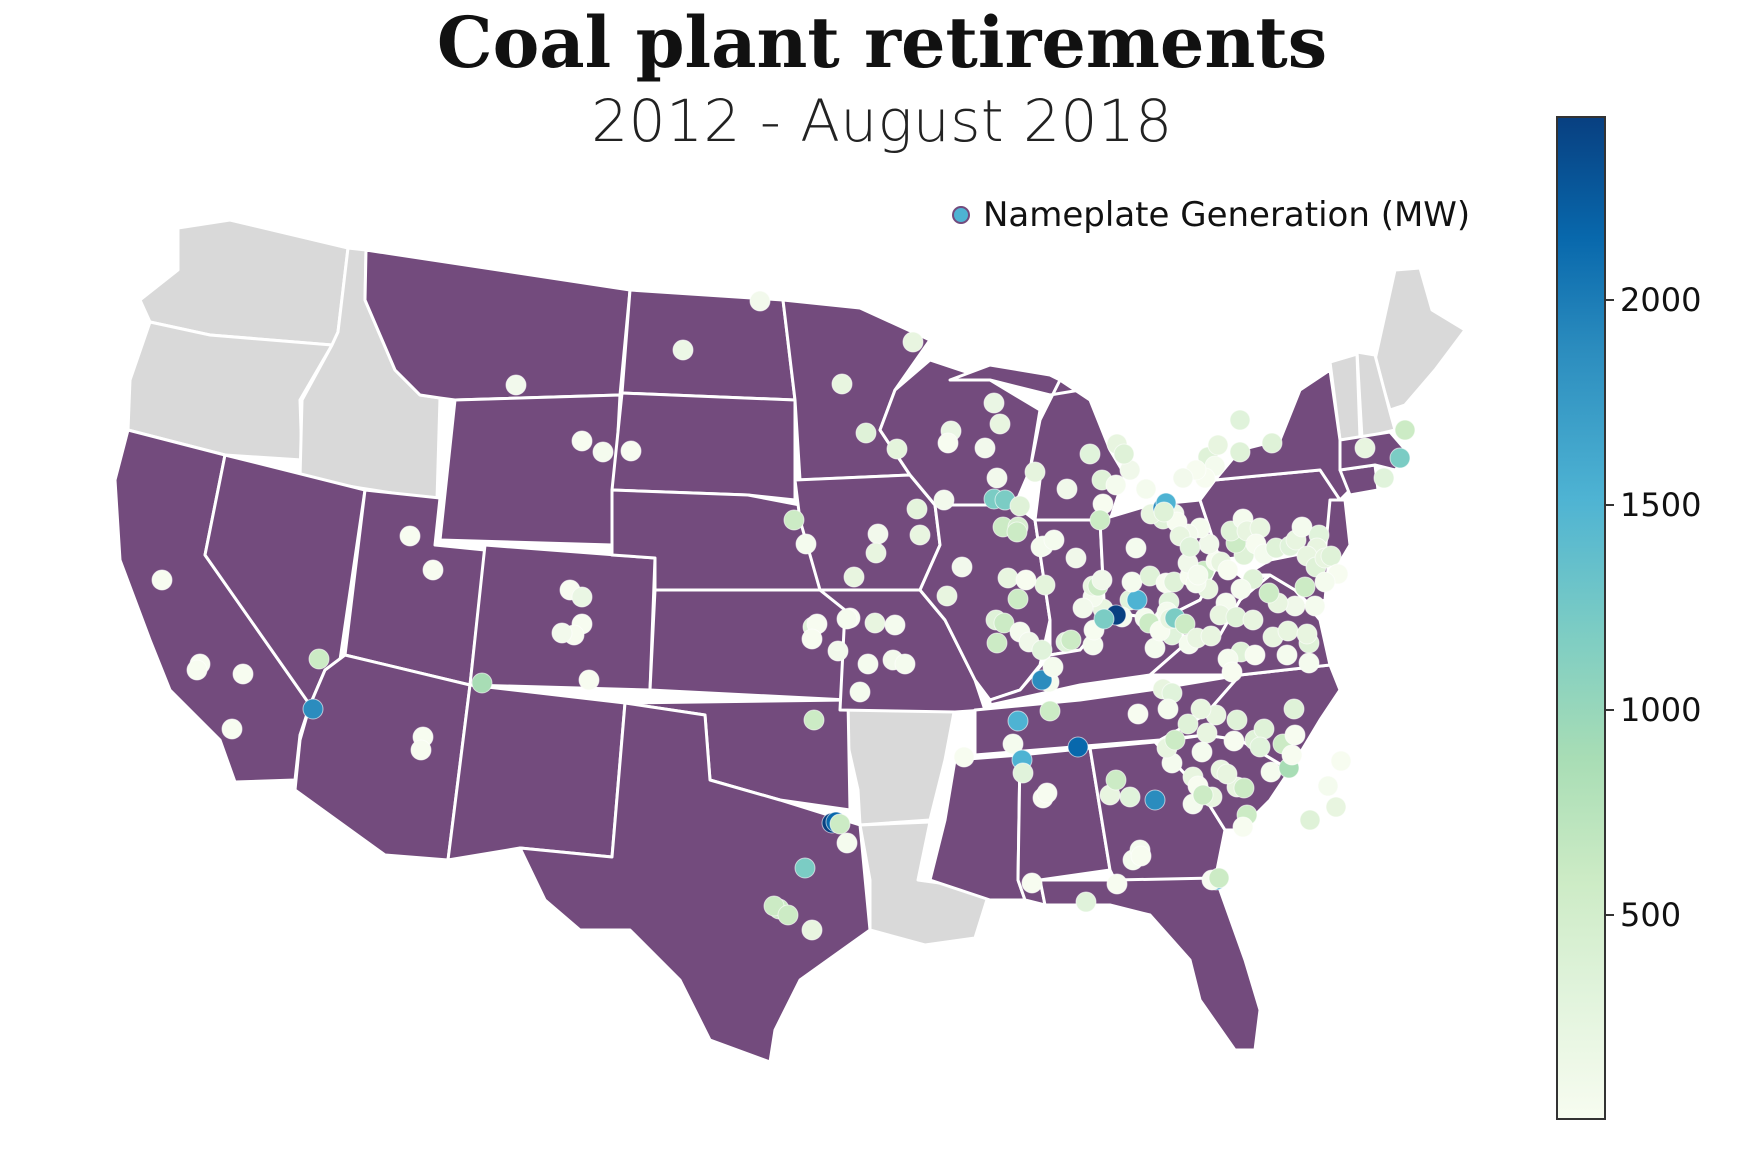 Image resolution: width=1764 pixels, height=1149 pixels. I want to click on state-mississippi, so click(977, 827).